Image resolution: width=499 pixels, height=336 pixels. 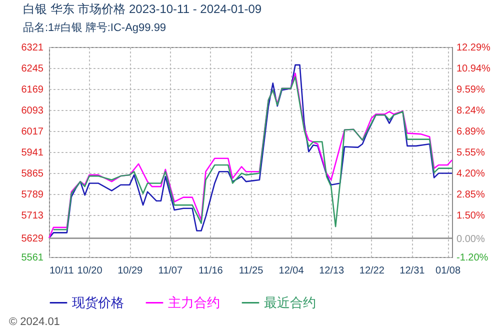 I want to click on chart-title: 白银 华东 市场价格 2023-10-11 - 2024-01-09, so click(x=142, y=9).